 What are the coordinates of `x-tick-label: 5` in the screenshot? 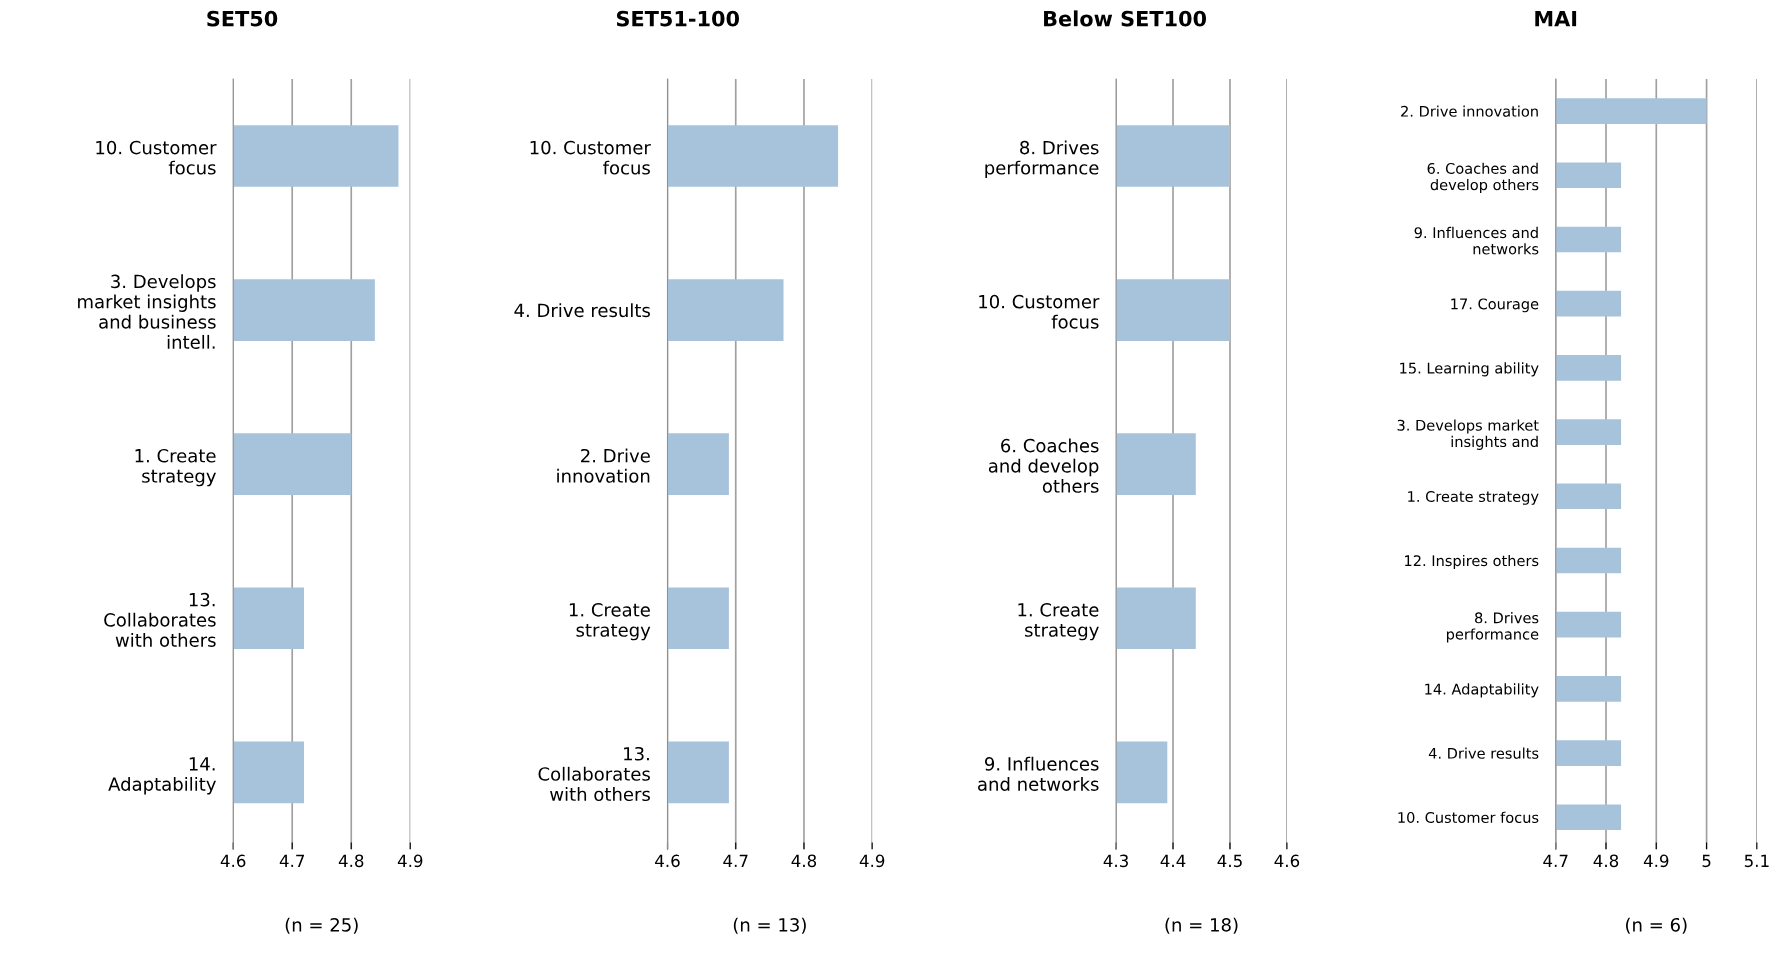 It's located at (1706, 861).